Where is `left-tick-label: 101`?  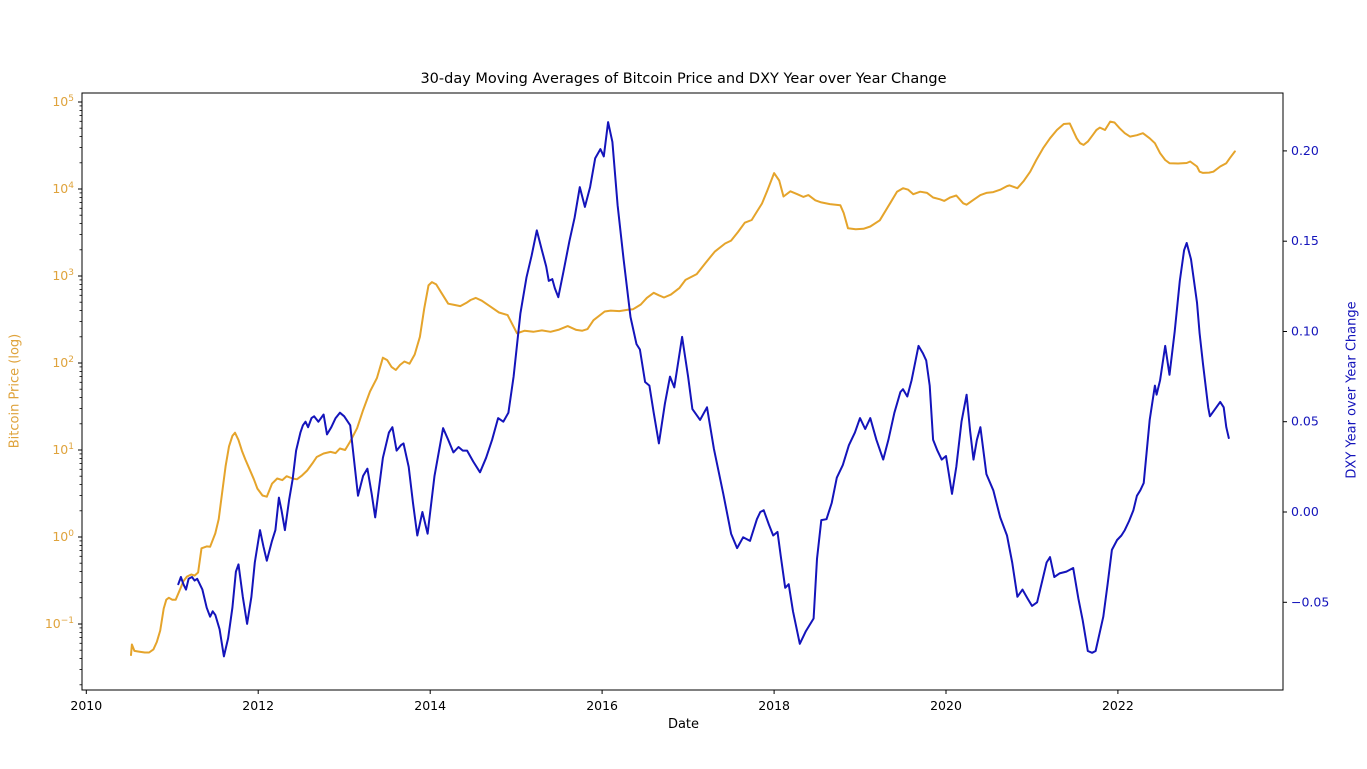
left-tick-label: 101 is located at coordinates (63, 449).